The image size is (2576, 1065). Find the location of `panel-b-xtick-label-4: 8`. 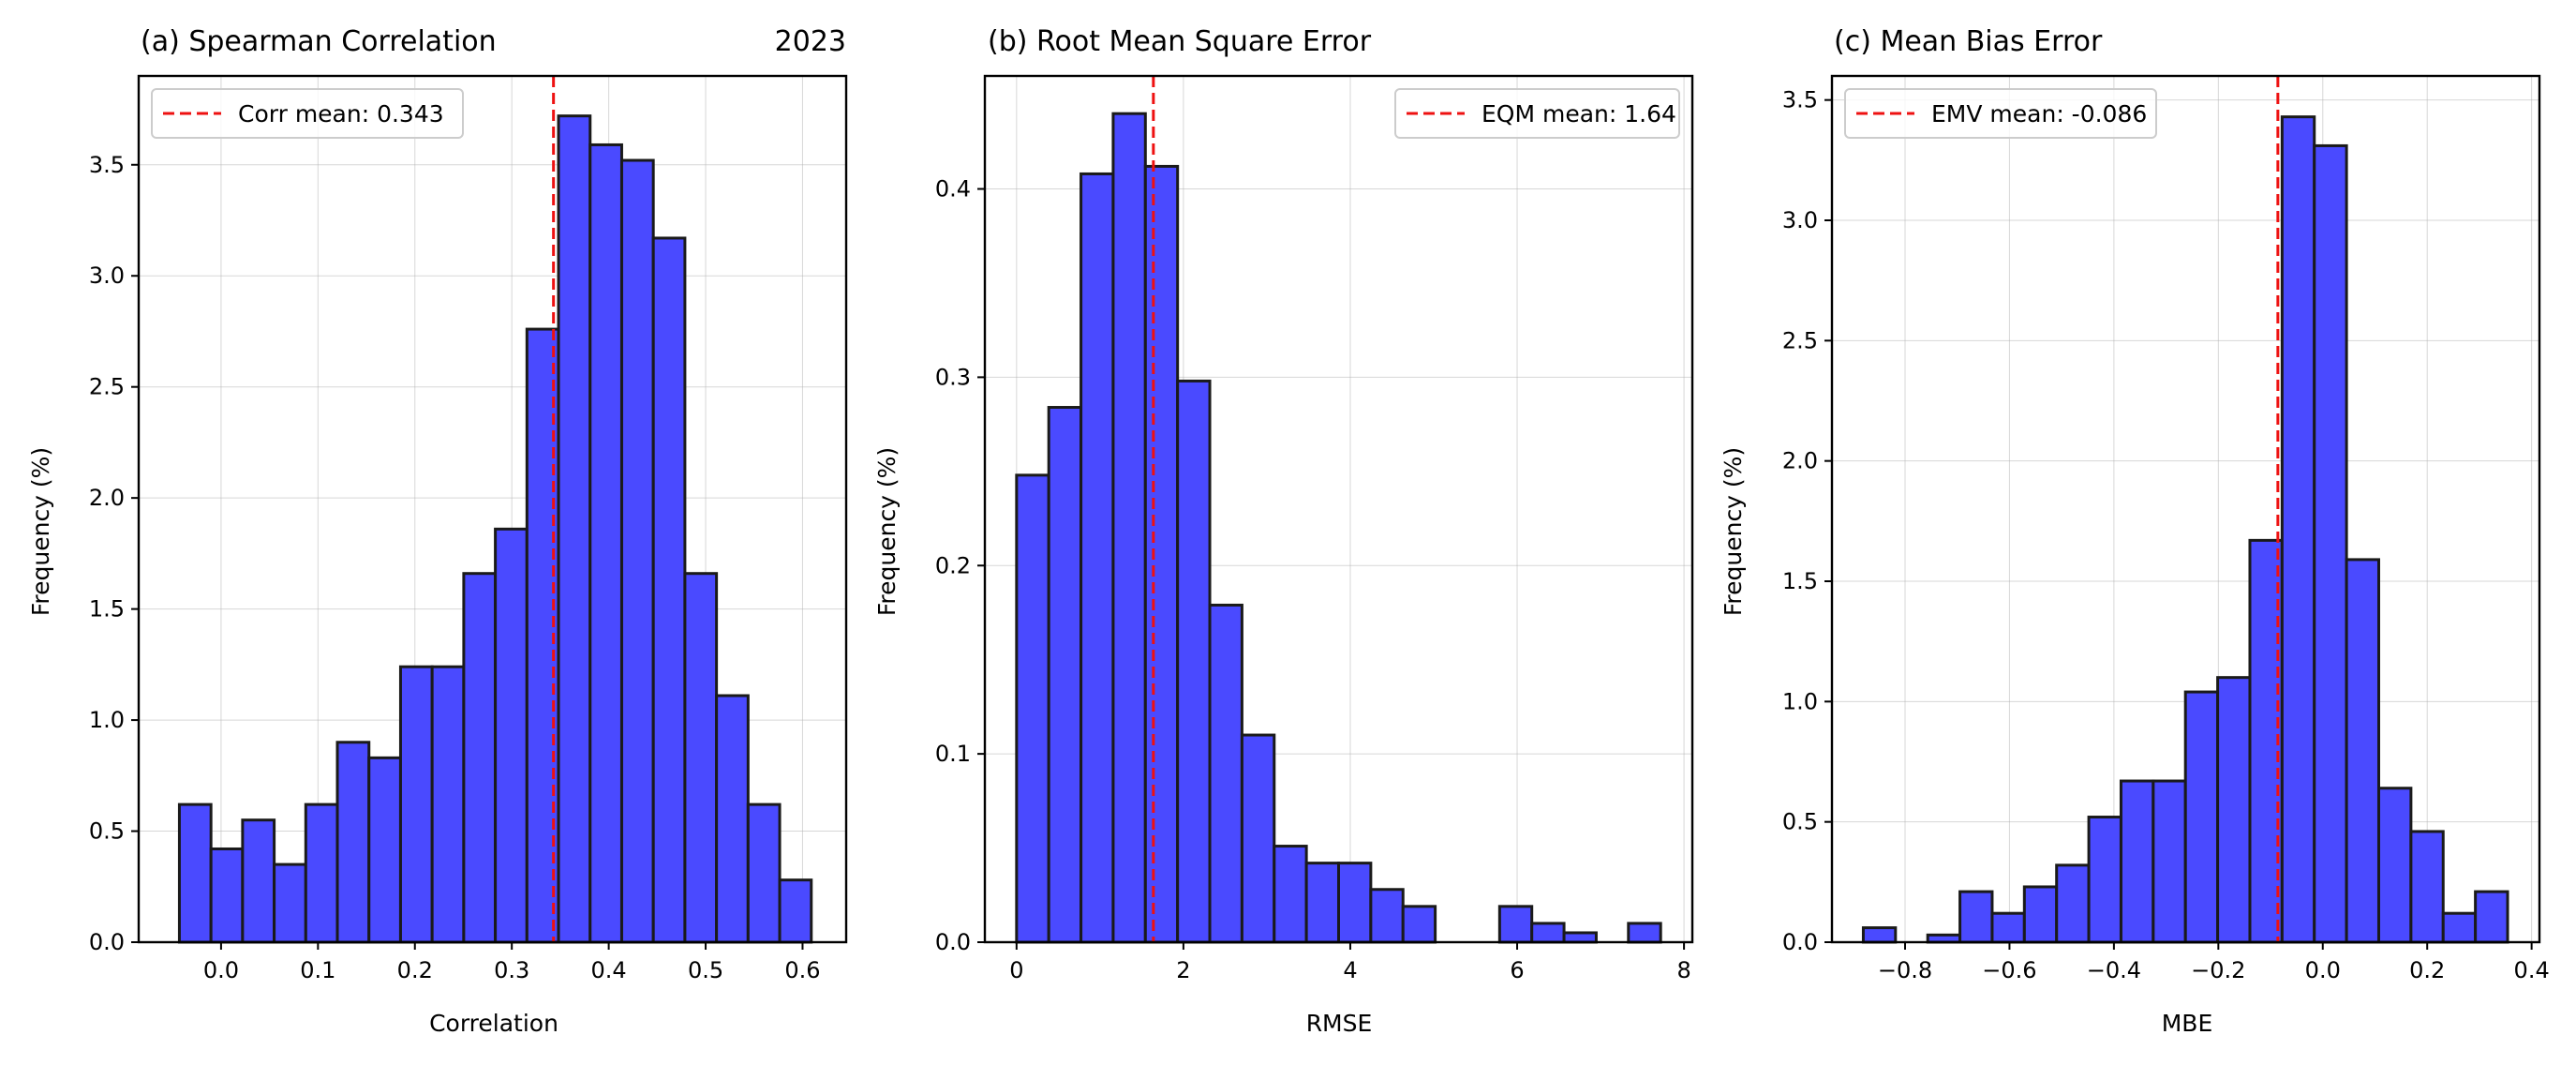

panel-b-xtick-label-4: 8 is located at coordinates (1683, 970).